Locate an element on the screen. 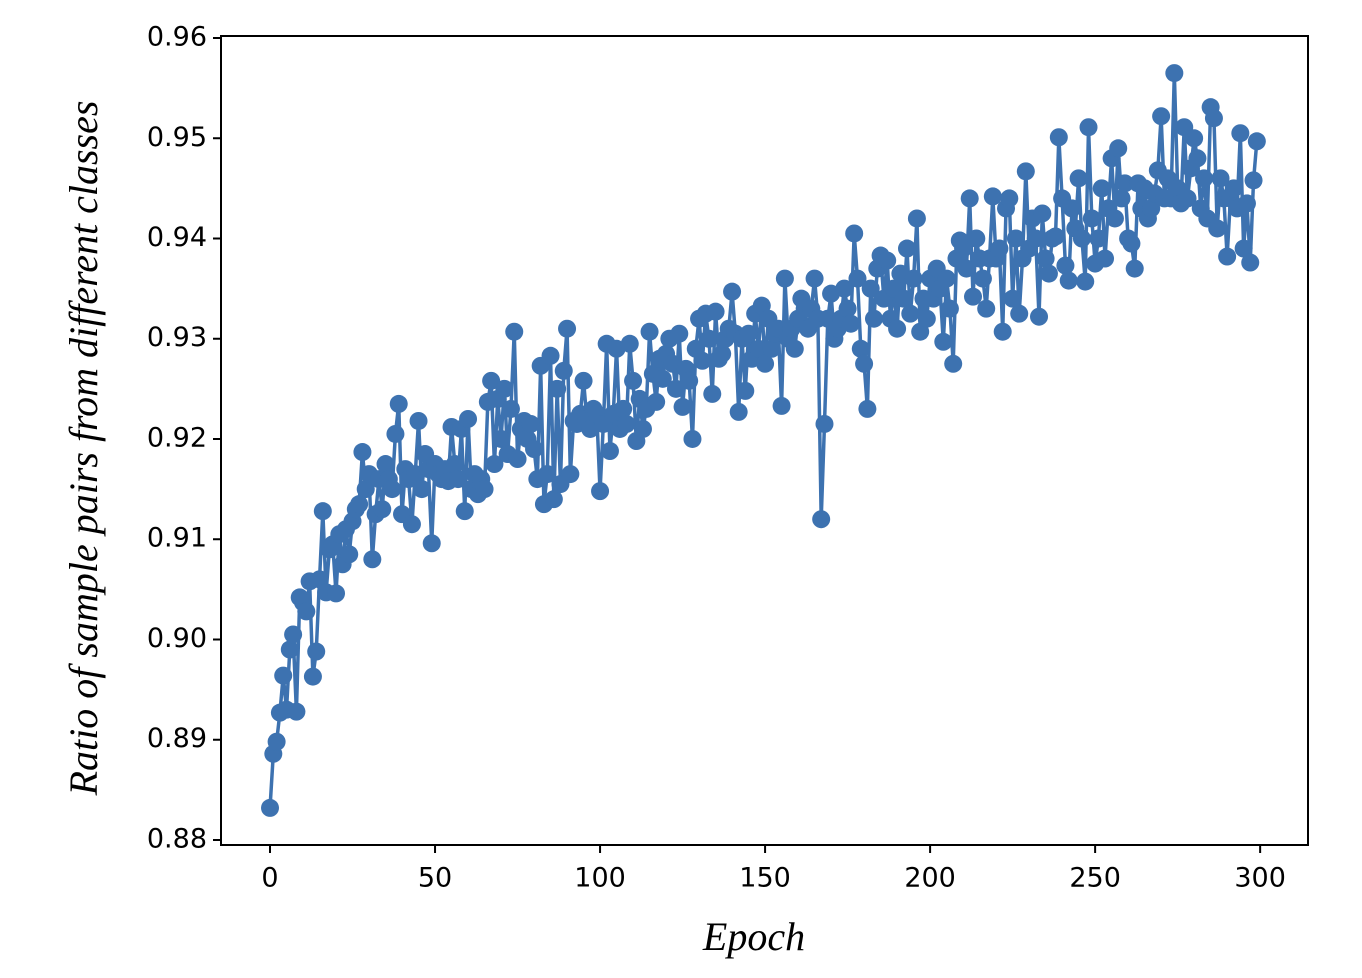 This screenshot has height=978, width=1362. y-tick-label: 0.93 is located at coordinates (177, 337).